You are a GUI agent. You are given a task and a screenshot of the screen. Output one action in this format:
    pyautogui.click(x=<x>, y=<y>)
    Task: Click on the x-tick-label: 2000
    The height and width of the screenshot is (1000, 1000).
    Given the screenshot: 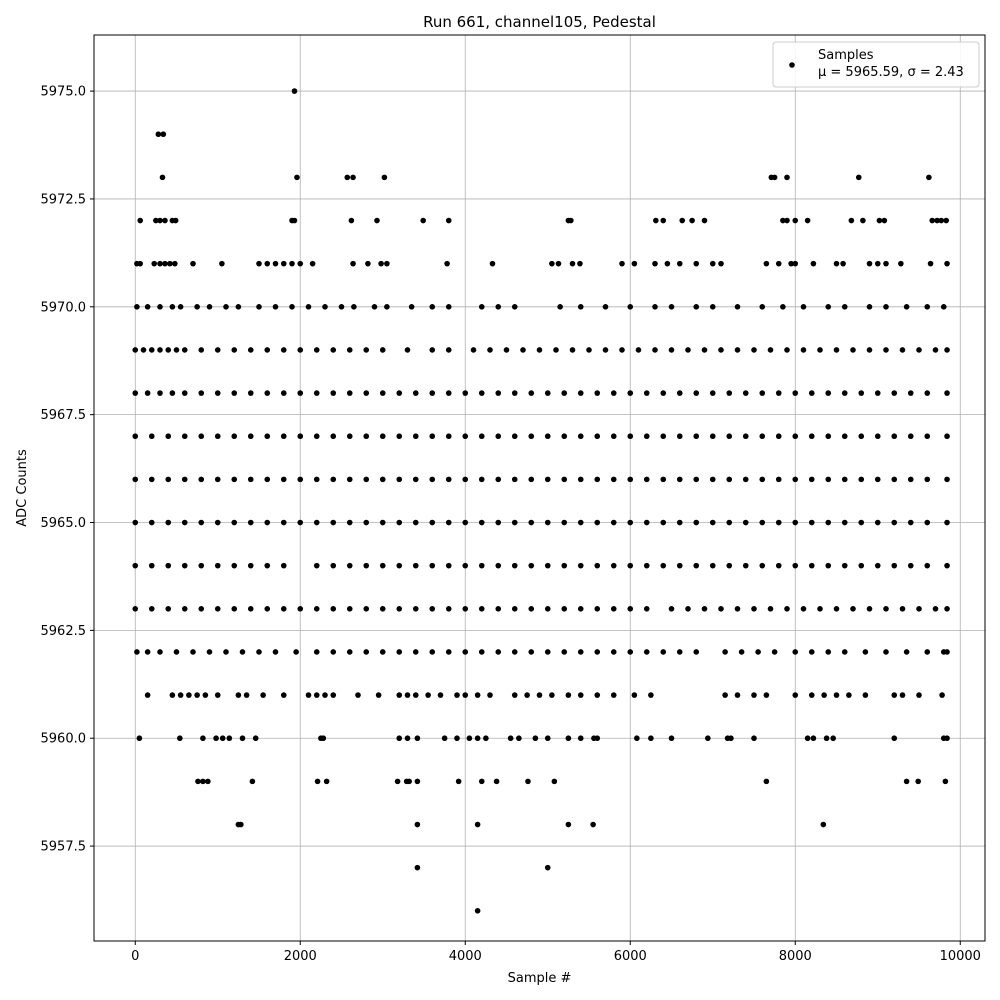 What is the action you would take?
    pyautogui.click(x=300, y=956)
    